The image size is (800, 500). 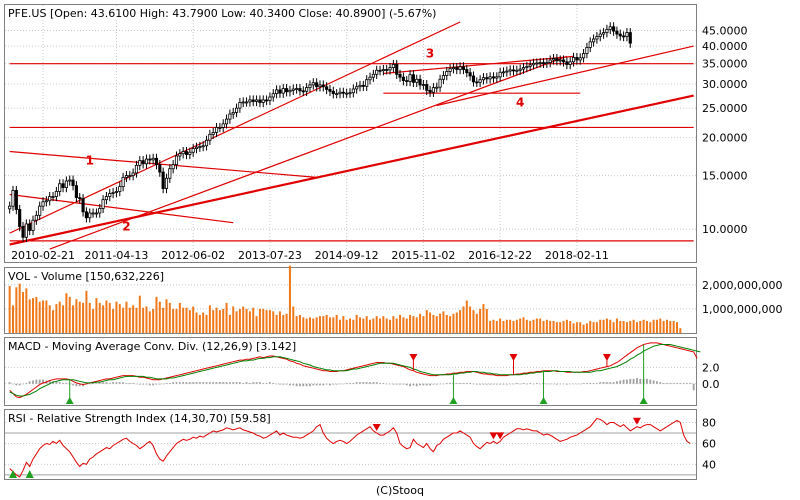 What do you see at coordinates (709, 443) in the screenshot?
I see `rsi-y-tick-label: 60` at bounding box center [709, 443].